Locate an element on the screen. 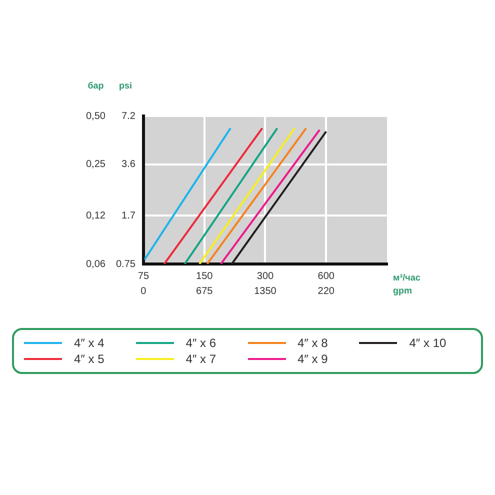  x-tick-label: 75 is located at coordinates (144, 276).